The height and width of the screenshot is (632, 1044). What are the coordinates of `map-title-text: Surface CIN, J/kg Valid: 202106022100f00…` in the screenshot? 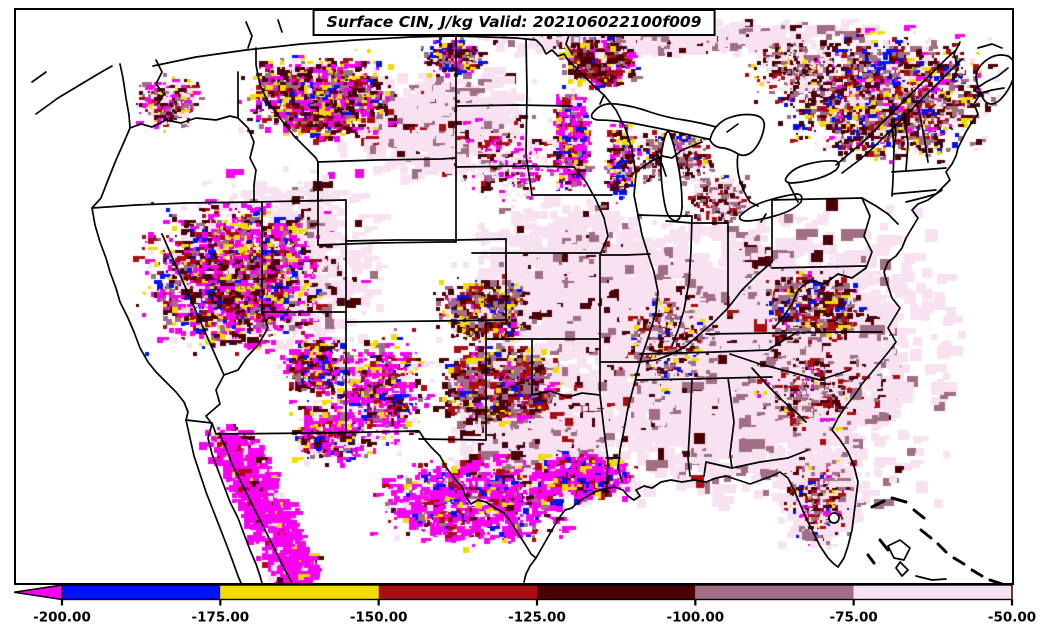 It's located at (514, 22).